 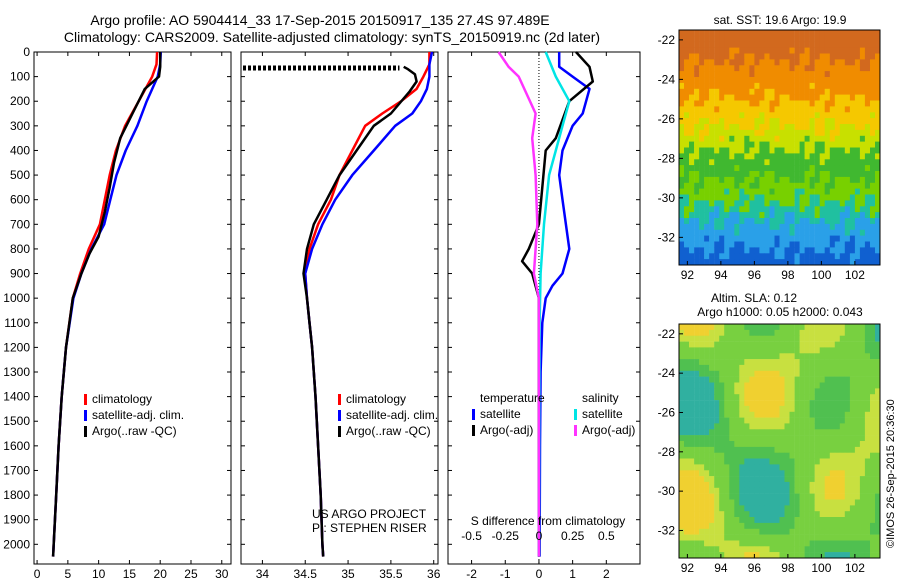 What do you see at coordinates (506, 430) in the screenshot?
I see `legend-label: Argo(-adj)` at bounding box center [506, 430].